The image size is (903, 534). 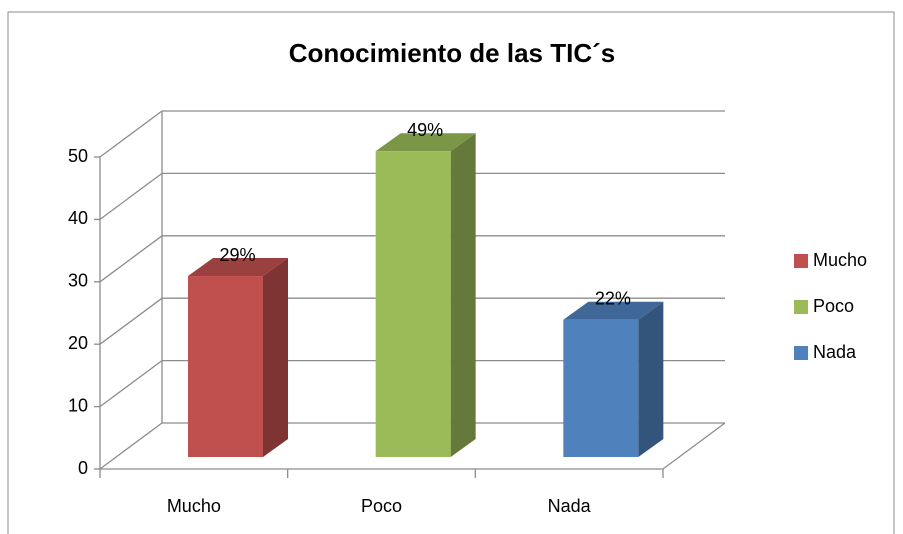 I want to click on chart-title: Conocimiento de las TIC´s, so click(x=452, y=53).